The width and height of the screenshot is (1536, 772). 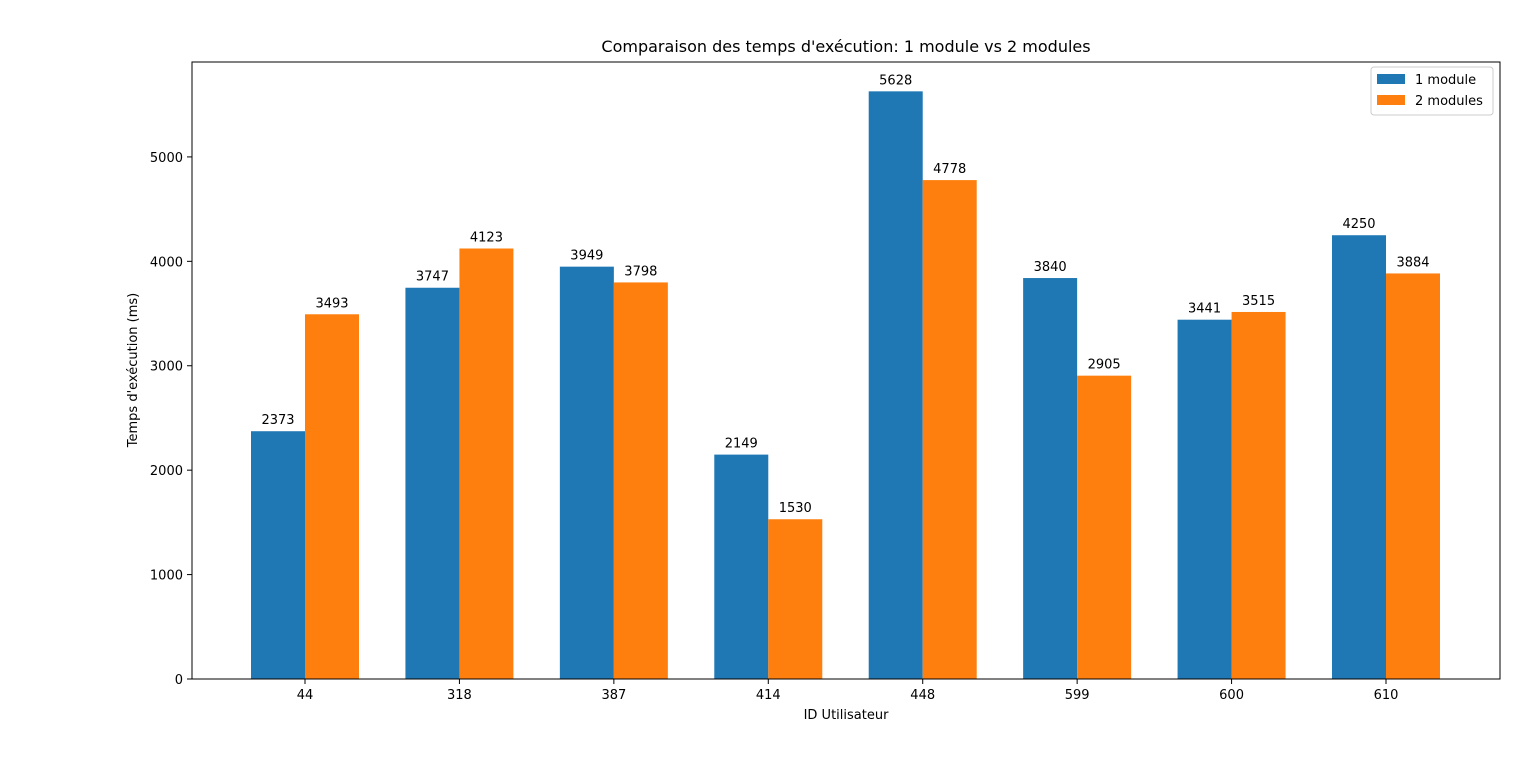 What do you see at coordinates (1104, 365) in the screenshot?
I see `data-label-2-modules-599: 2905` at bounding box center [1104, 365].